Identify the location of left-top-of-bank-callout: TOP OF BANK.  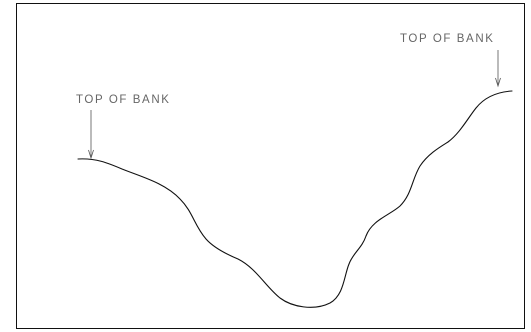
(123, 127).